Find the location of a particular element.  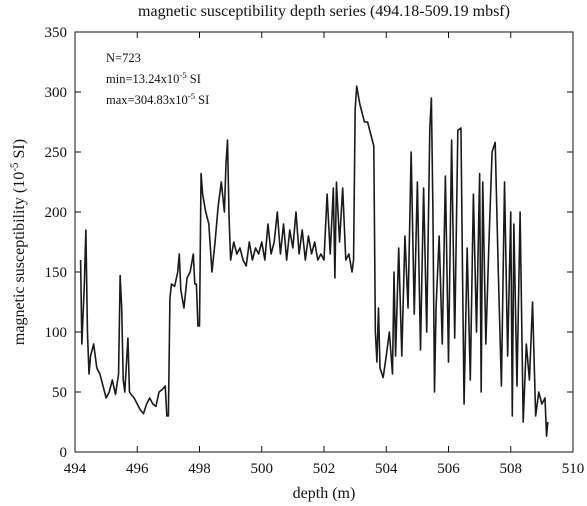

y-tick-label: 50 is located at coordinates (59, 393).